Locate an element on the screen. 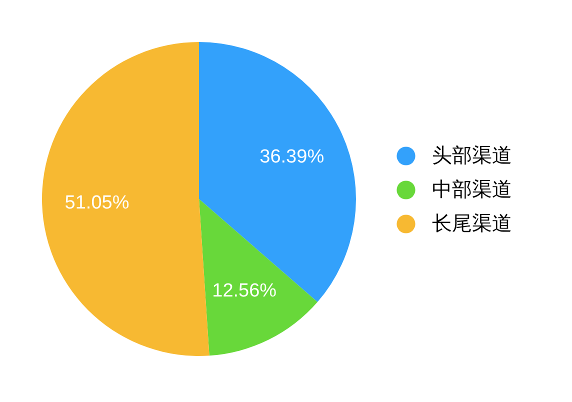  legend-label: 头部渠道 is located at coordinates (472, 156).